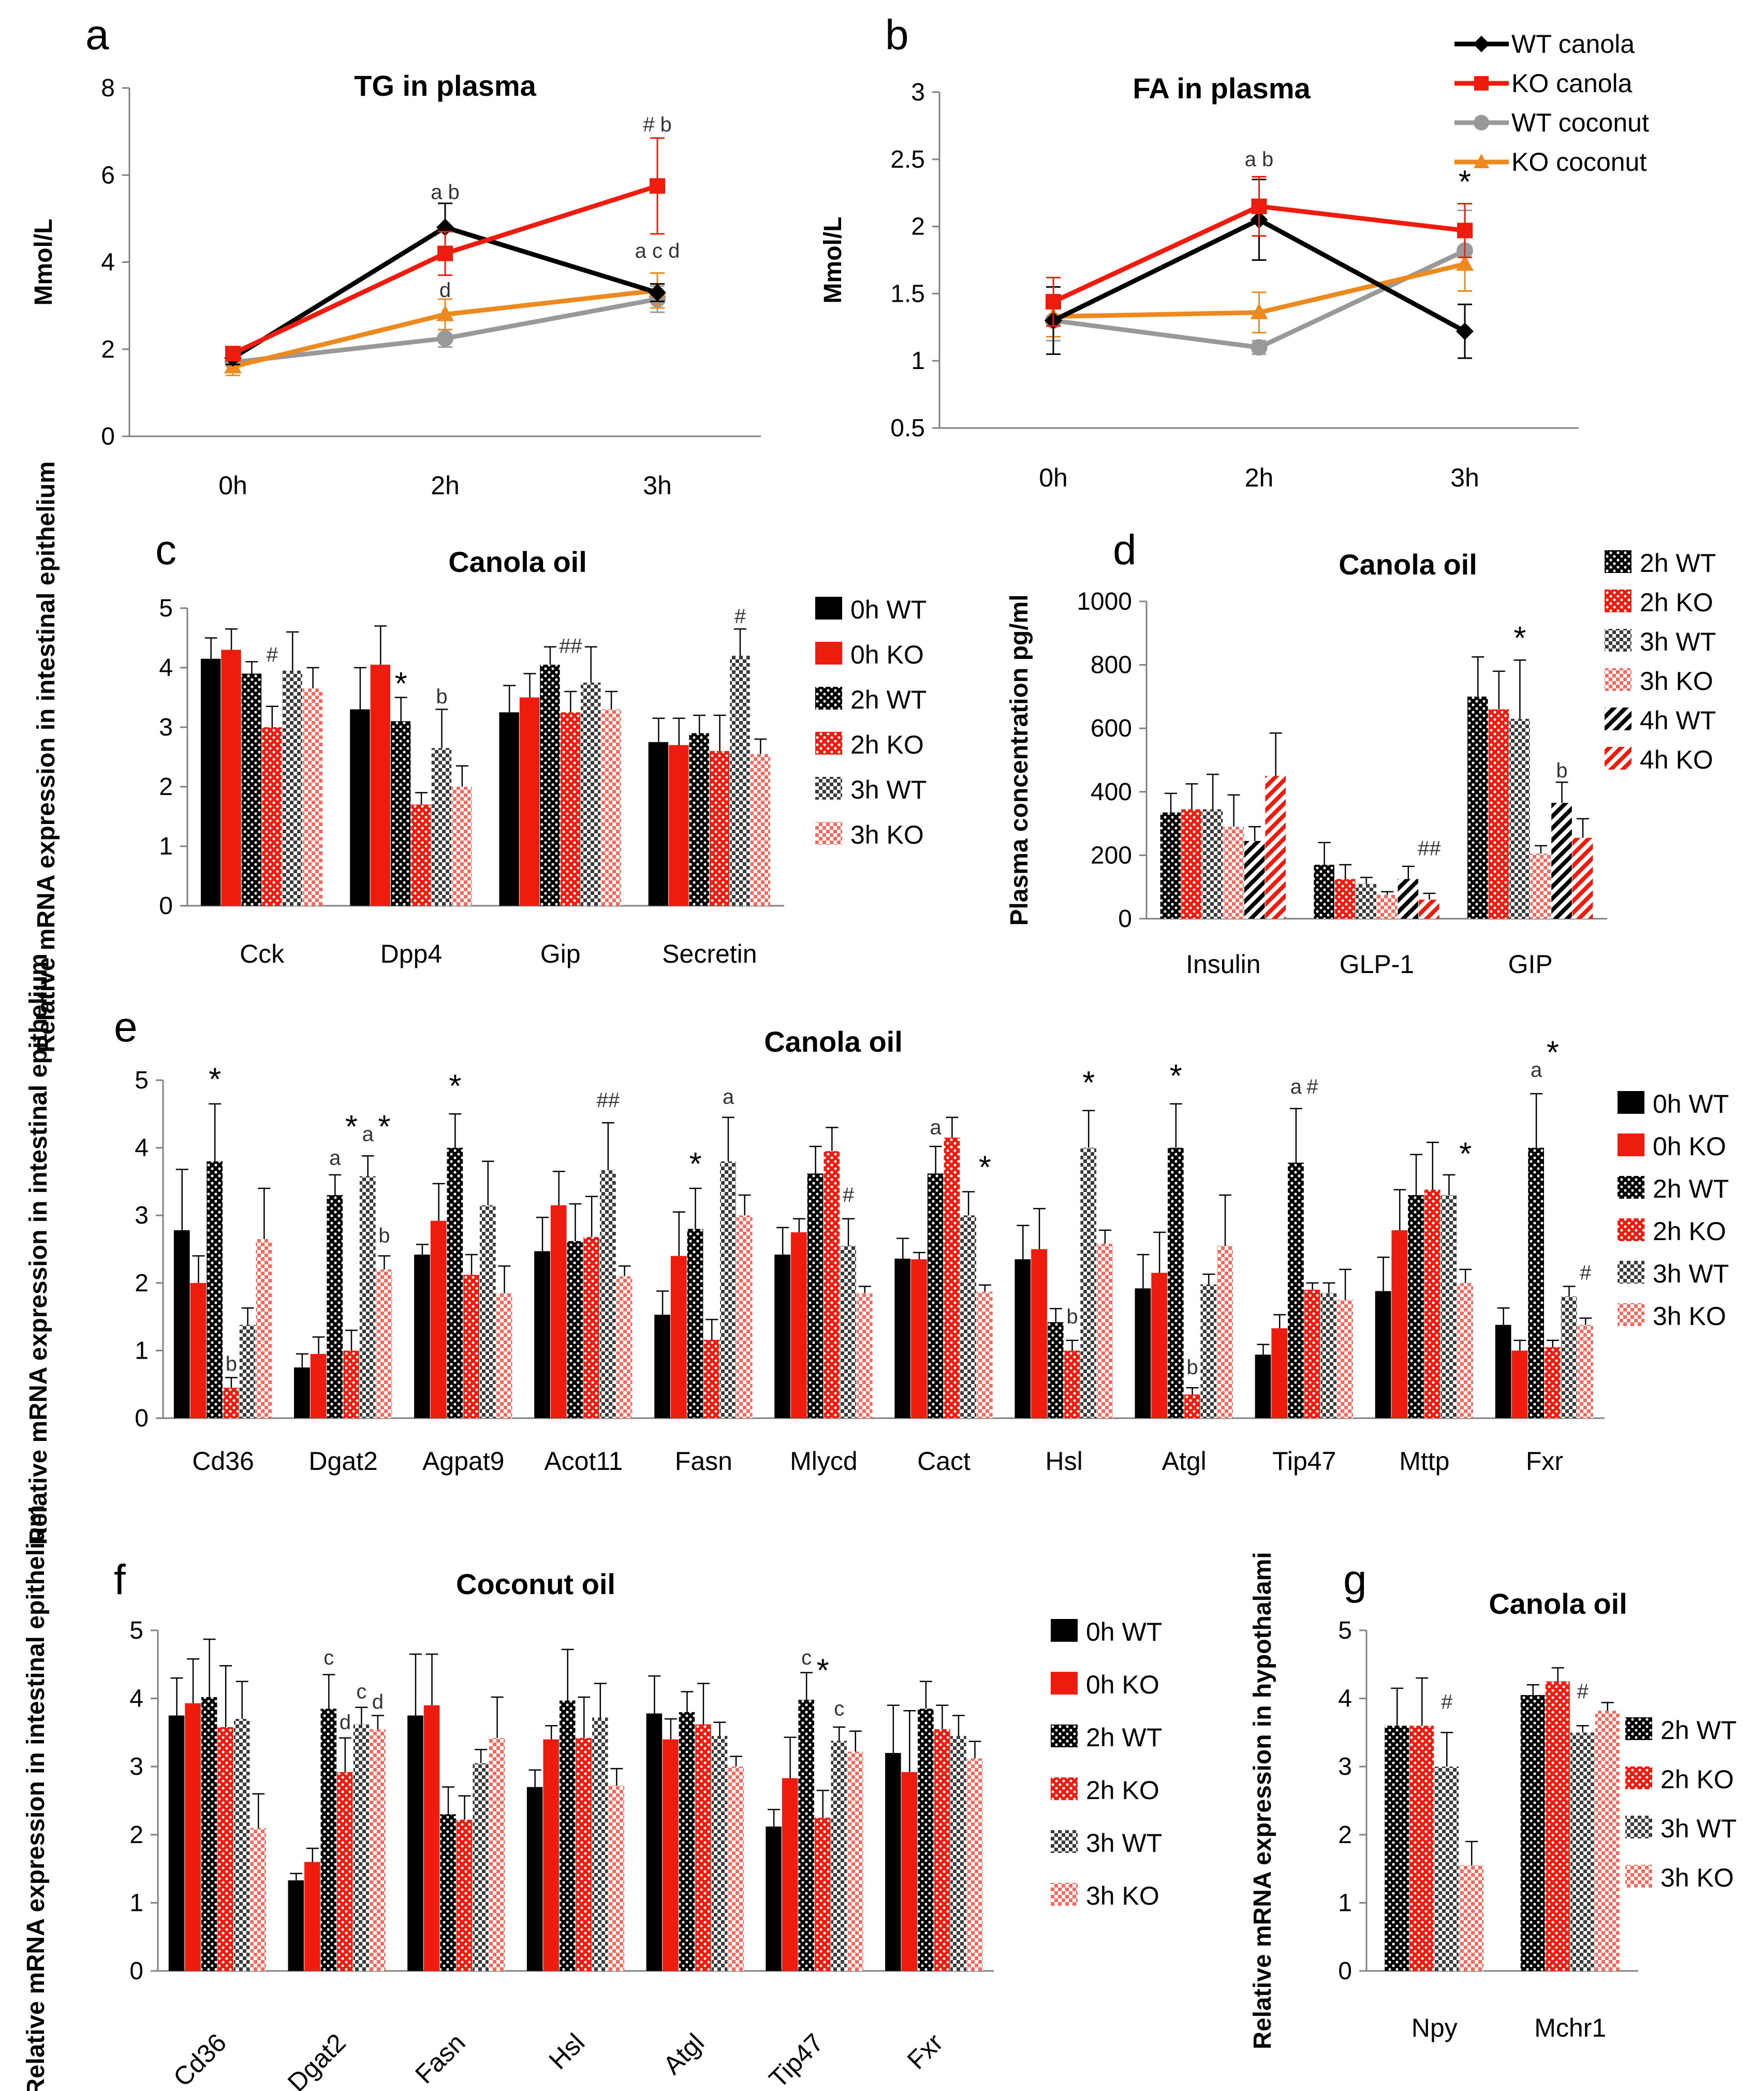  Describe the element at coordinates (824, 1462) in the screenshot. I see `x-tick-label: Mlycd` at that location.